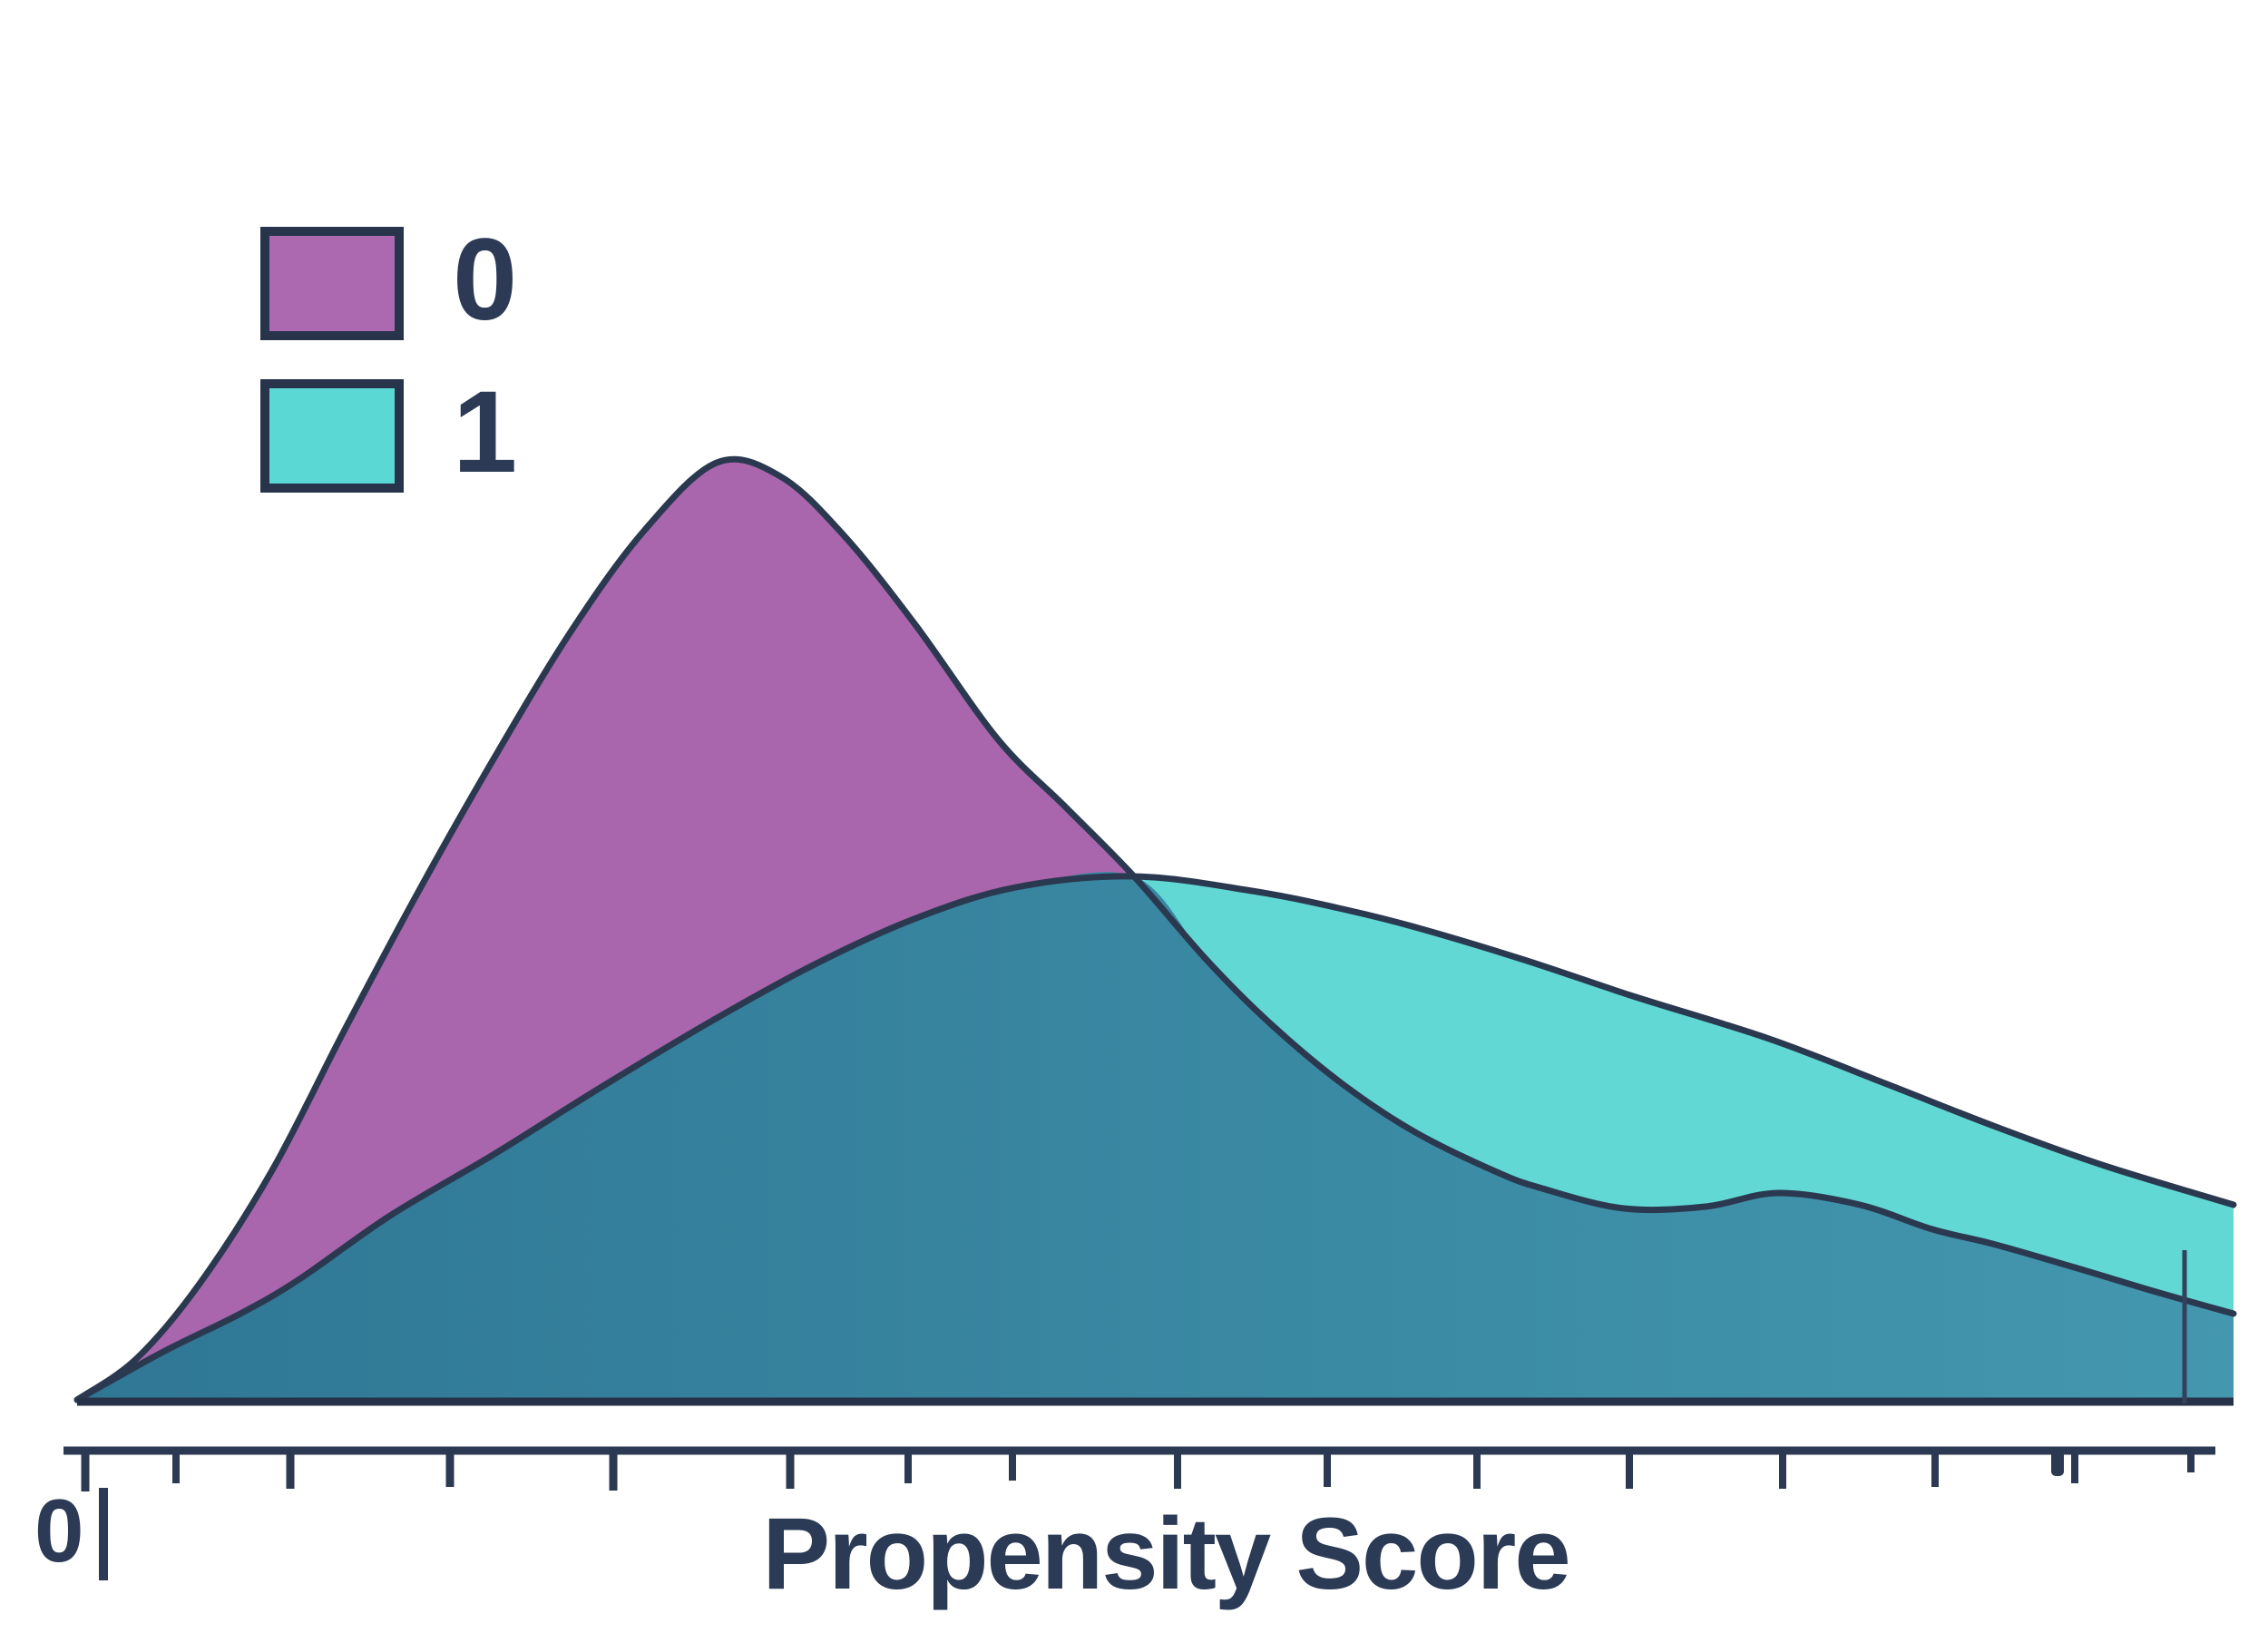  I want to click on legend-item-0: 0, so click(389, 280).